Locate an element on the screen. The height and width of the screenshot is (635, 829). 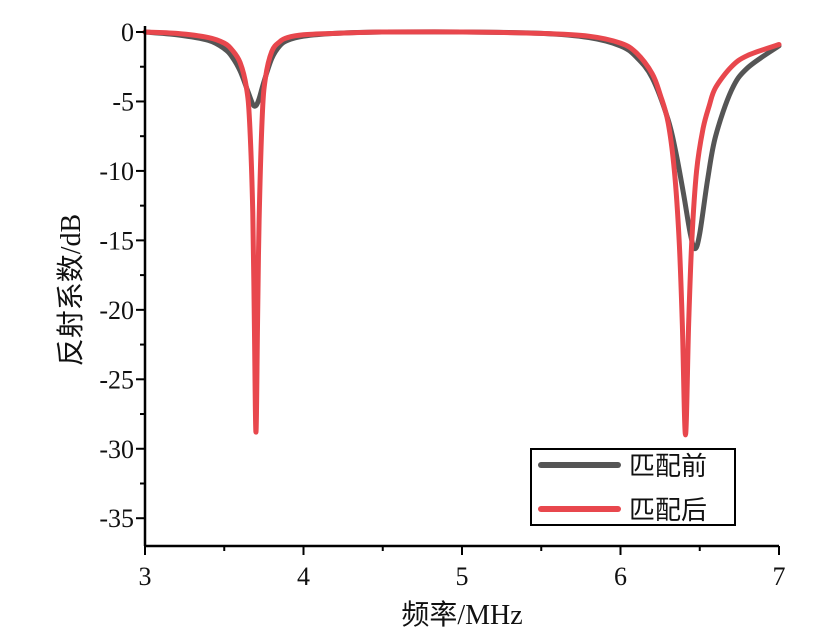
legend-label-before: 匹配前 is located at coordinates (668, 466).